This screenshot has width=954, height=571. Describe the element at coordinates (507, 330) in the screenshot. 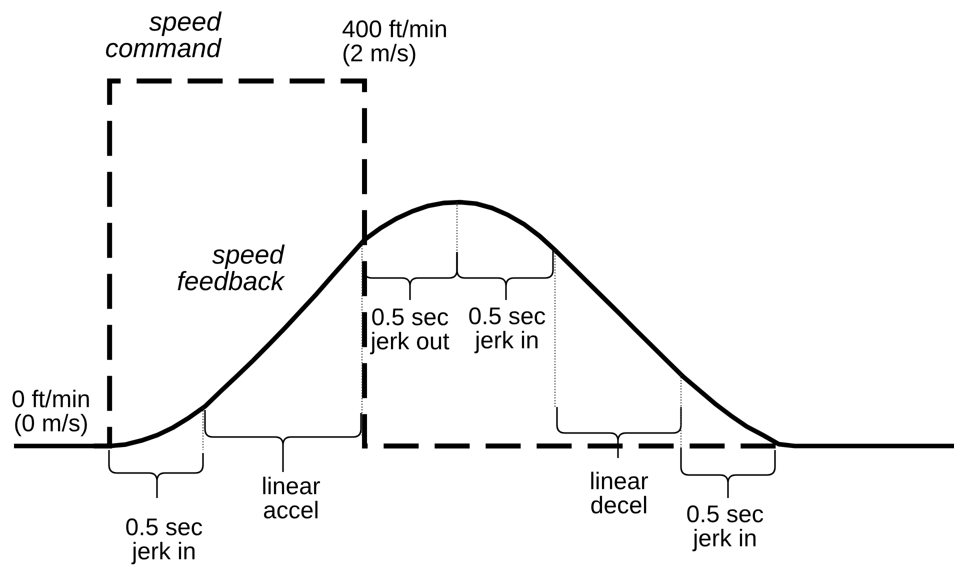

I see `annotation: 0.5 sec jerk in` at that location.